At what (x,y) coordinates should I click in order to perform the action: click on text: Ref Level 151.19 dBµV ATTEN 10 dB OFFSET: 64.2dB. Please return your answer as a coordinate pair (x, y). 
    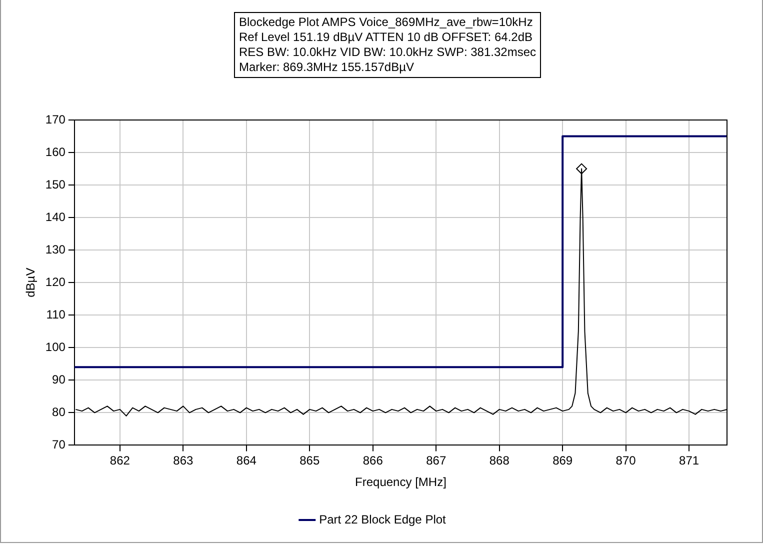
    Looking at the image, I should click on (386, 37).